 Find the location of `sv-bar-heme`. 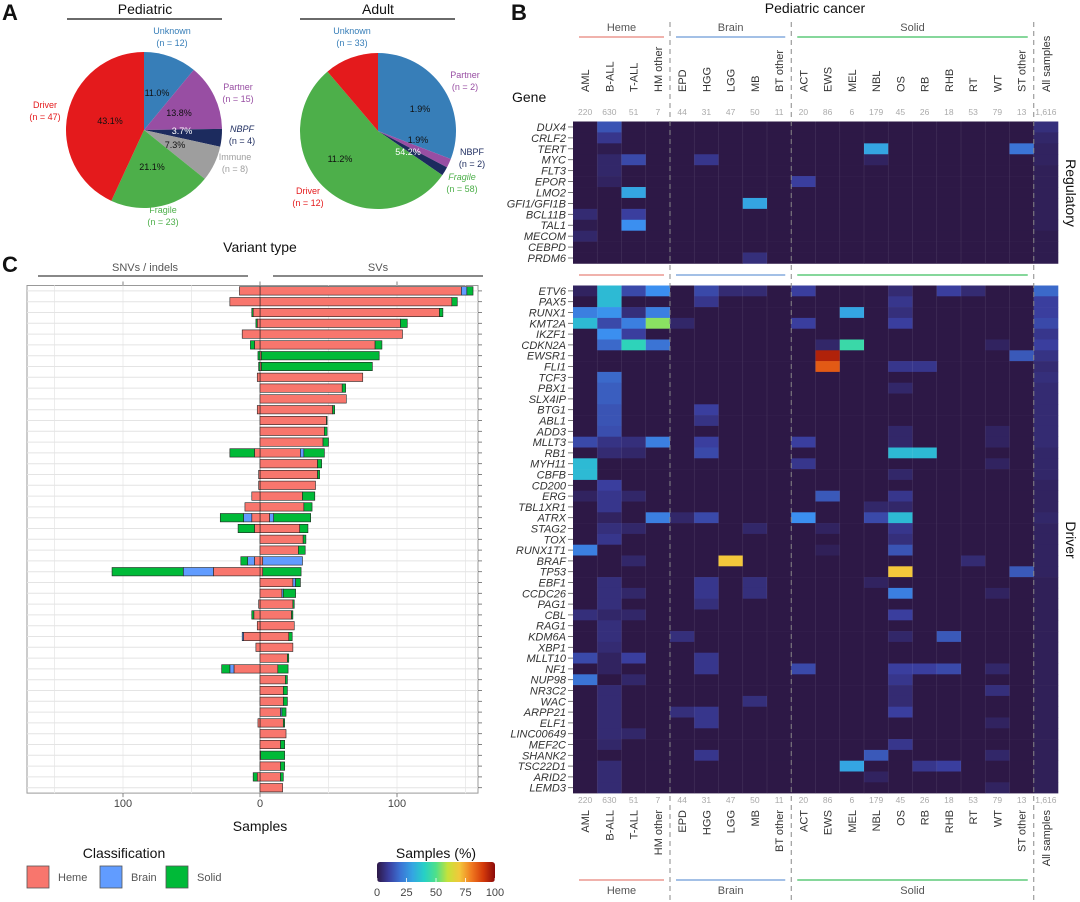

sv-bar-heme is located at coordinates (269, 669).